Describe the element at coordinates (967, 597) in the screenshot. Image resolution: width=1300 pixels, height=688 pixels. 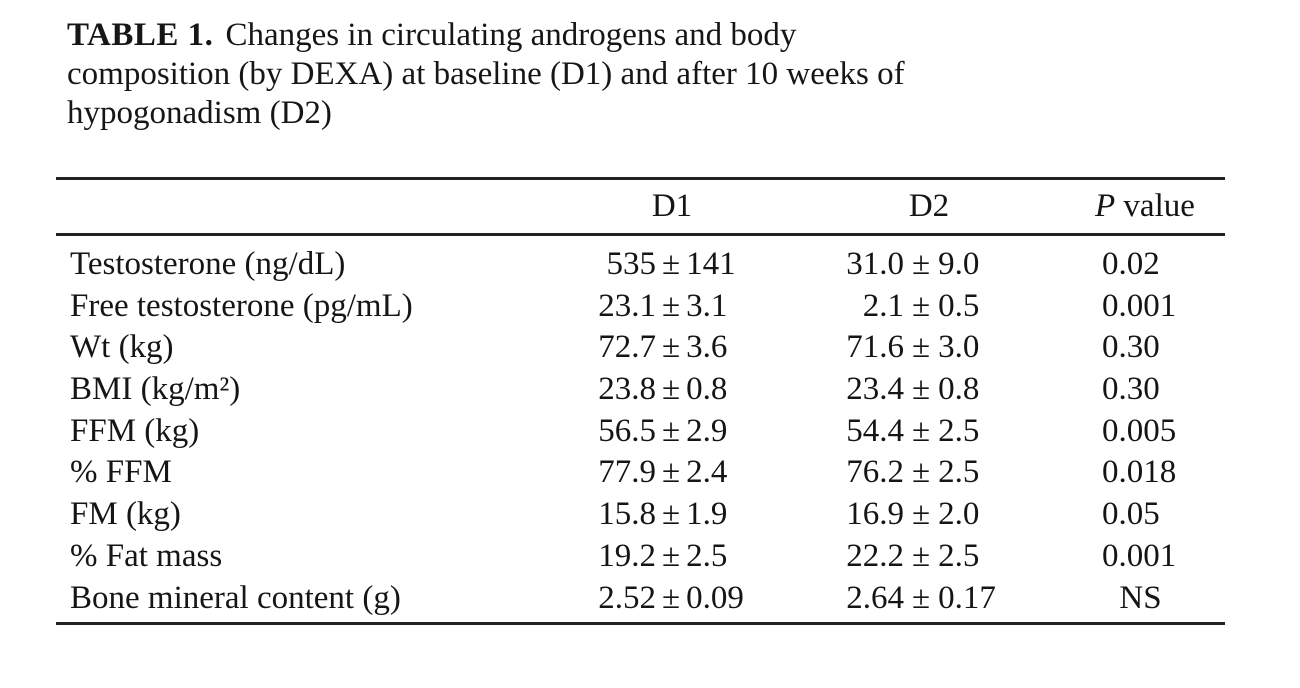
I see `d2-sd: 0.17` at that location.